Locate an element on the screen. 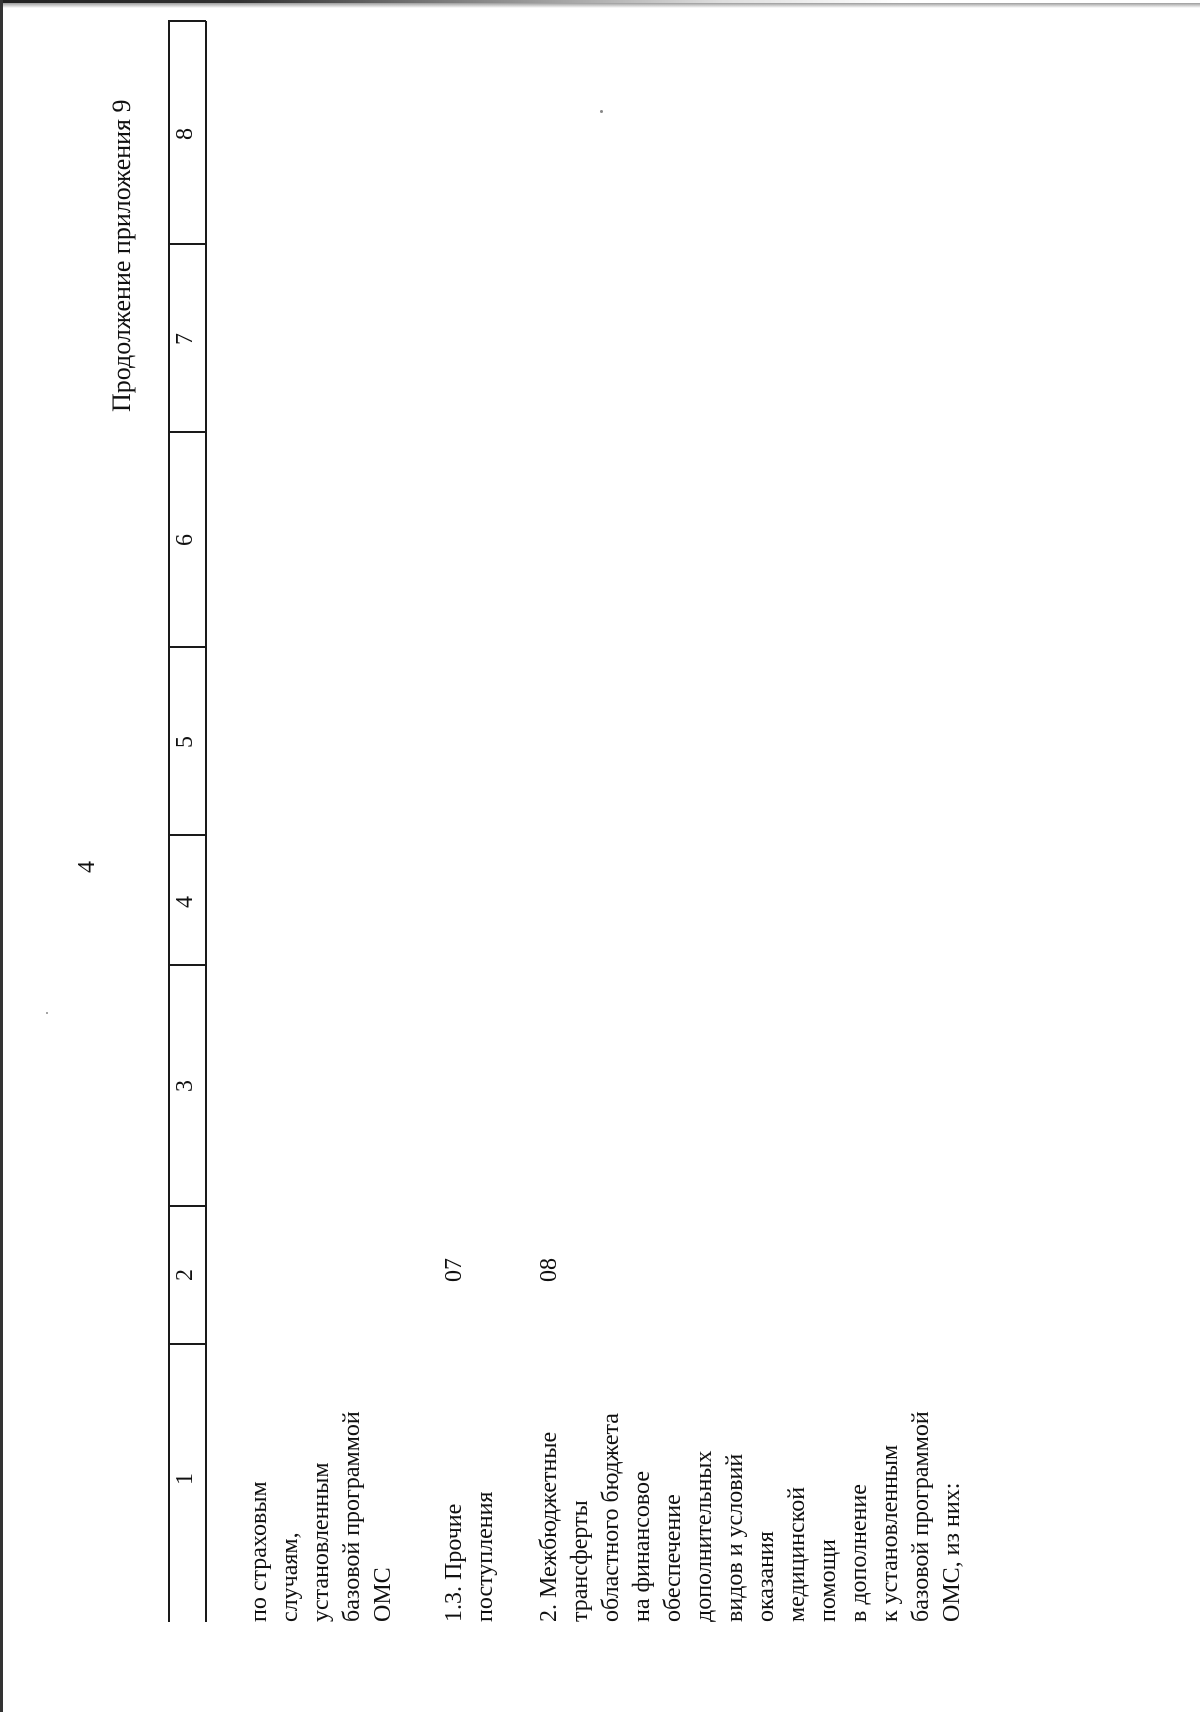  column-number: 2 is located at coordinates (185, 1275).